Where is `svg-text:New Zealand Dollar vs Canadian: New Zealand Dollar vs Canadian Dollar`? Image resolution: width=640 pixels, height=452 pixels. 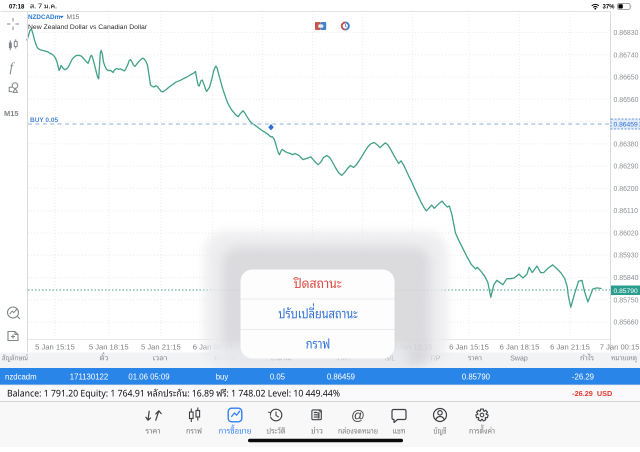
svg-text:New Zealand Dollar vs Canadian: New Zealand Dollar vs Canadian Dollar is located at coordinates (88, 27).